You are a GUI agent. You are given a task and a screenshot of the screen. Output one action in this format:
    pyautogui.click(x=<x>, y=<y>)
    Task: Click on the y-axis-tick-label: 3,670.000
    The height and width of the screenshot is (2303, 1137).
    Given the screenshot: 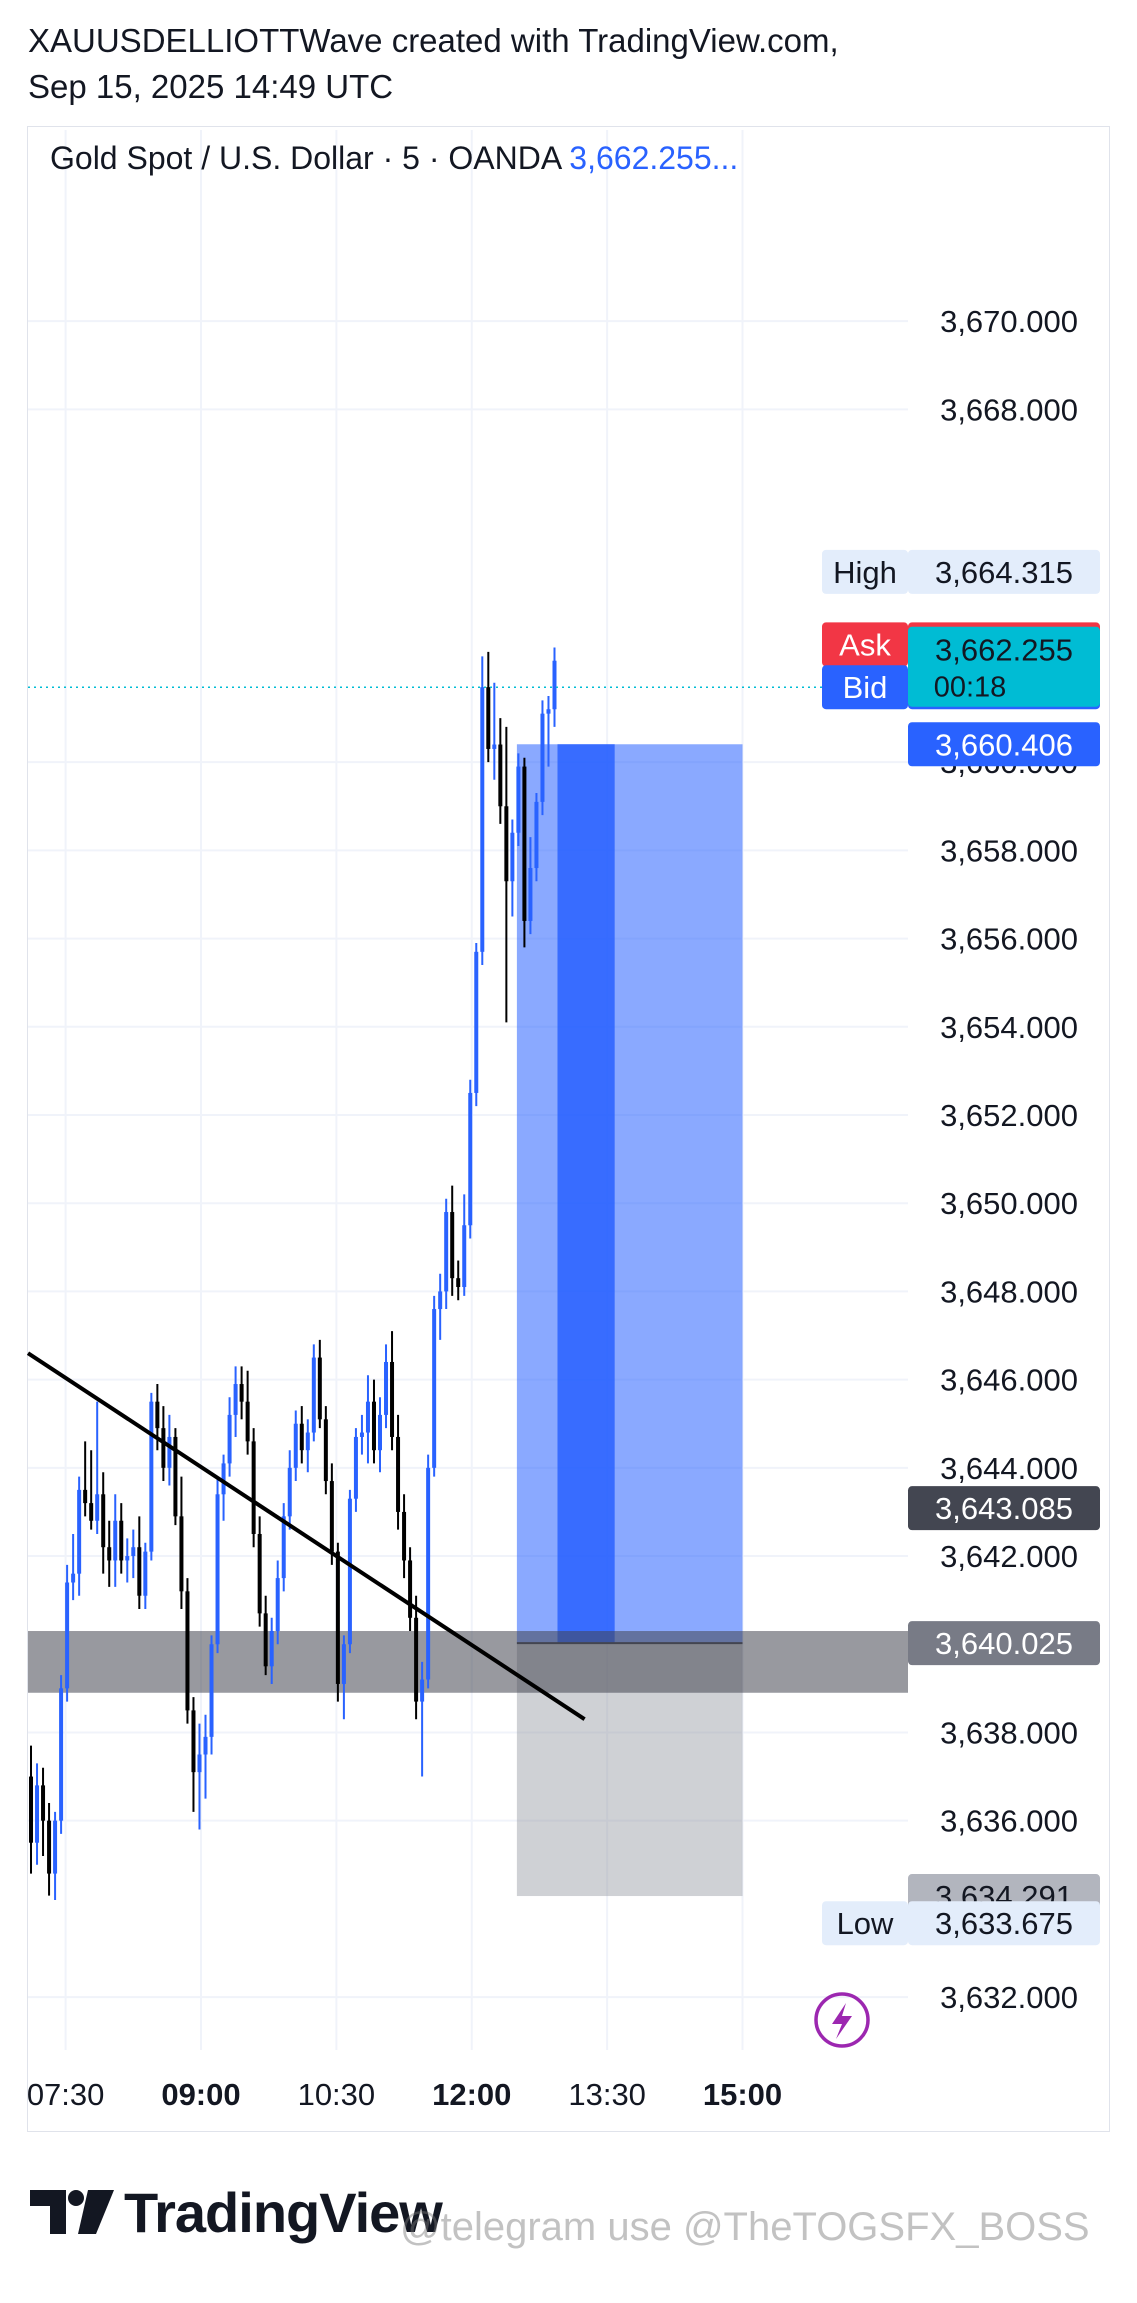 What is the action you would take?
    pyautogui.click(x=1009, y=321)
    